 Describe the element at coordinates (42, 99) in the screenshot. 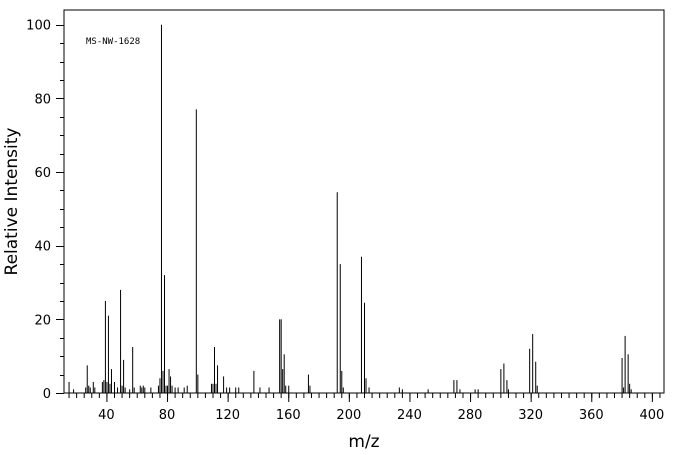

I see `y-tick-label: 80` at that location.